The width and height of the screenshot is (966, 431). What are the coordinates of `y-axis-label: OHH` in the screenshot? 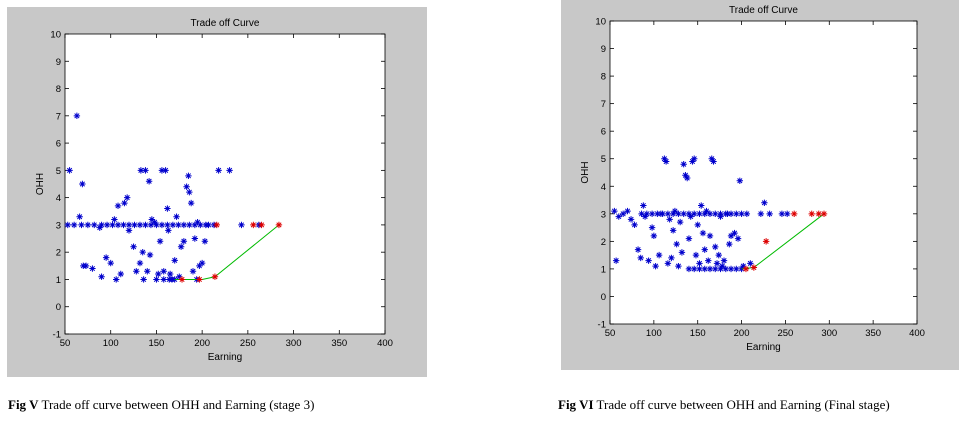 It's located at (40, 184).